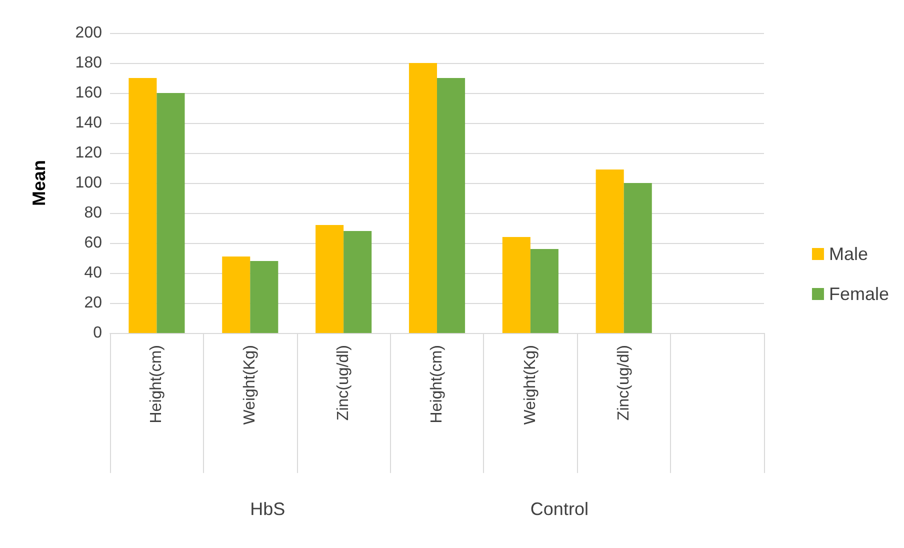 The image size is (904, 548). What do you see at coordinates (88, 63) in the screenshot?
I see `y-tick-label: 180` at bounding box center [88, 63].